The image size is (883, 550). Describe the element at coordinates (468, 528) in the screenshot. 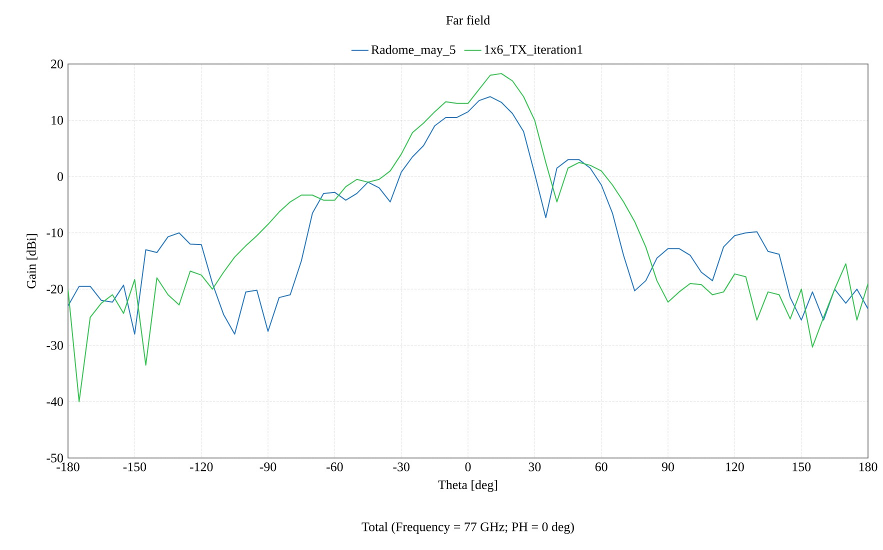

I see `text: Total (Frequency = 77 GHz; PH = 0 deg)` at that location.